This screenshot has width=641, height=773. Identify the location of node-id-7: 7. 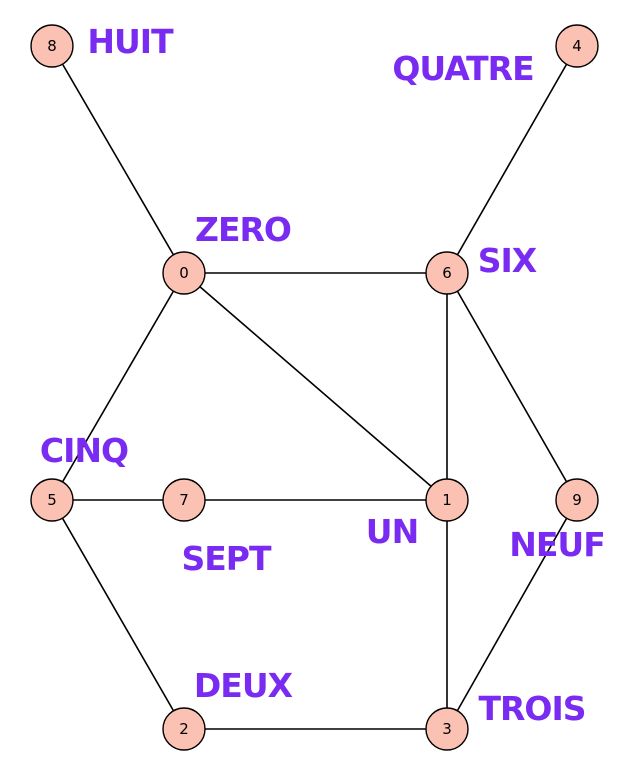
(184, 500).